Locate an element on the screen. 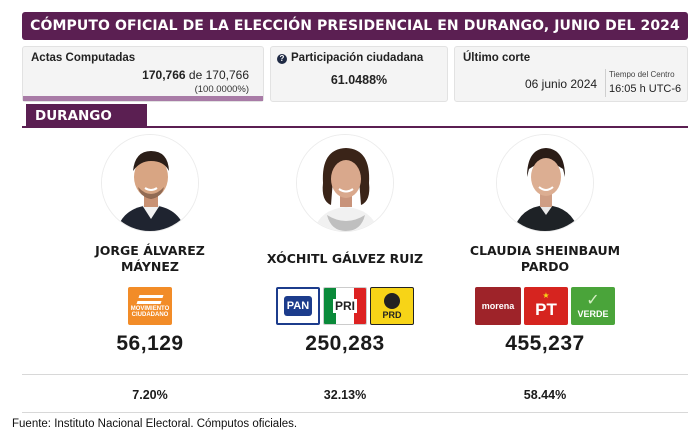 The width and height of the screenshot is (700, 441). actas-value: 170,766 de 170,766 is located at coordinates (195, 75).